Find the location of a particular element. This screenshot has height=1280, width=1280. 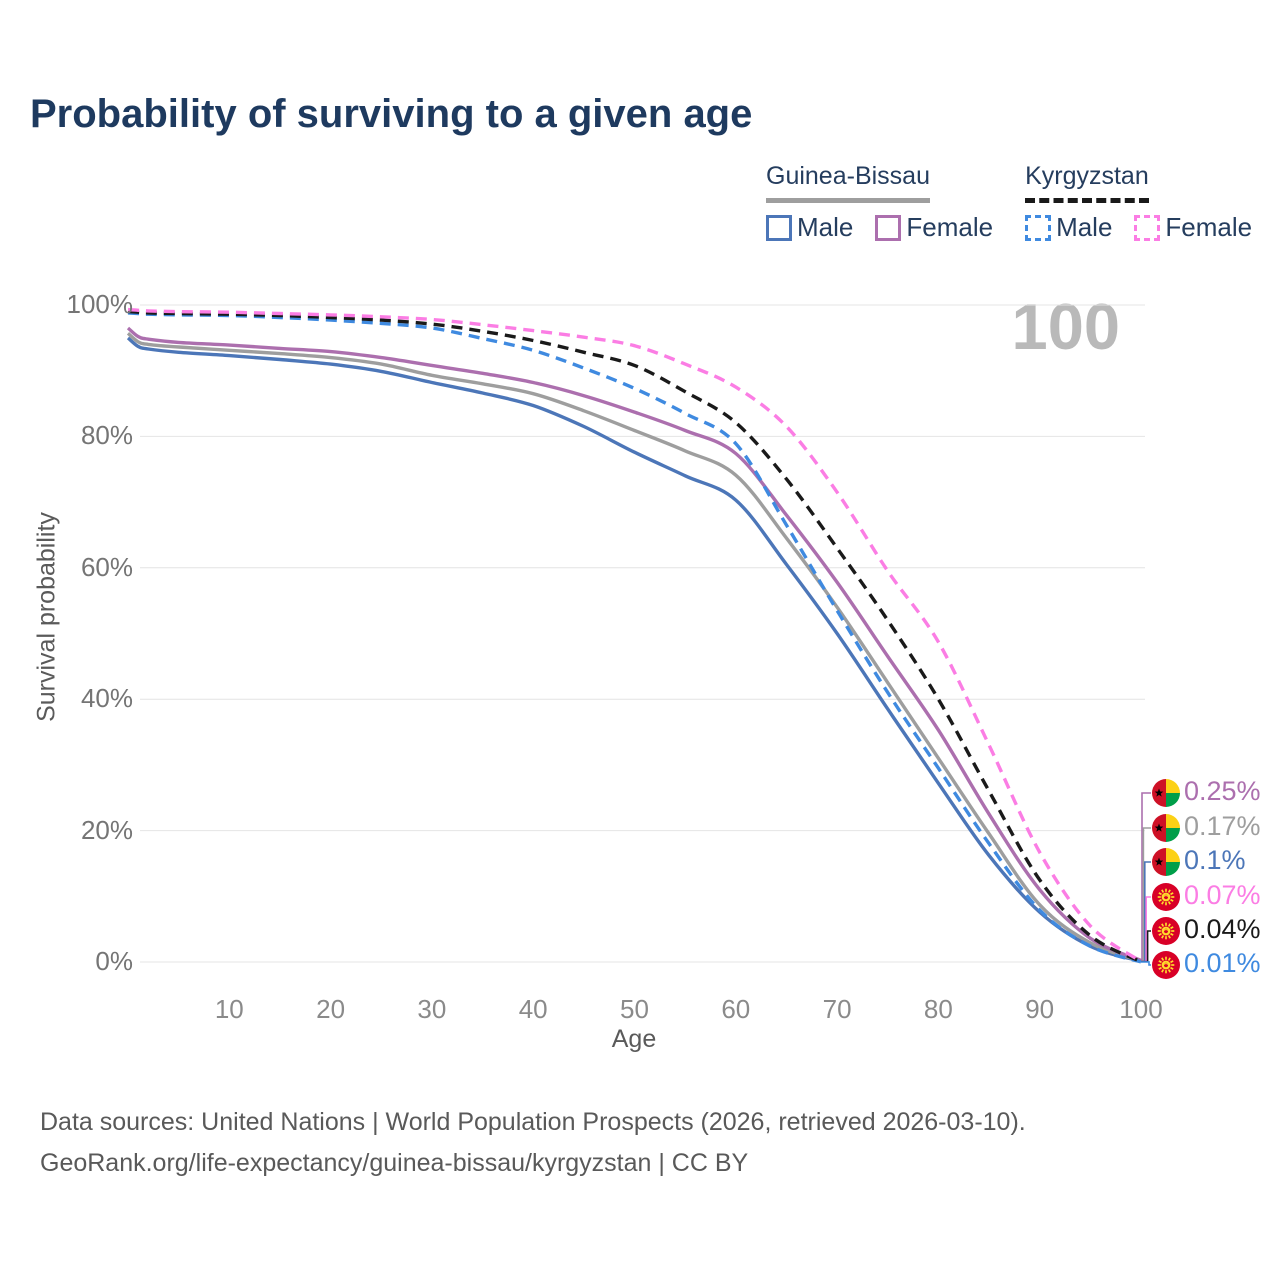

y-tick-label: 80% is located at coordinates (106, 435).